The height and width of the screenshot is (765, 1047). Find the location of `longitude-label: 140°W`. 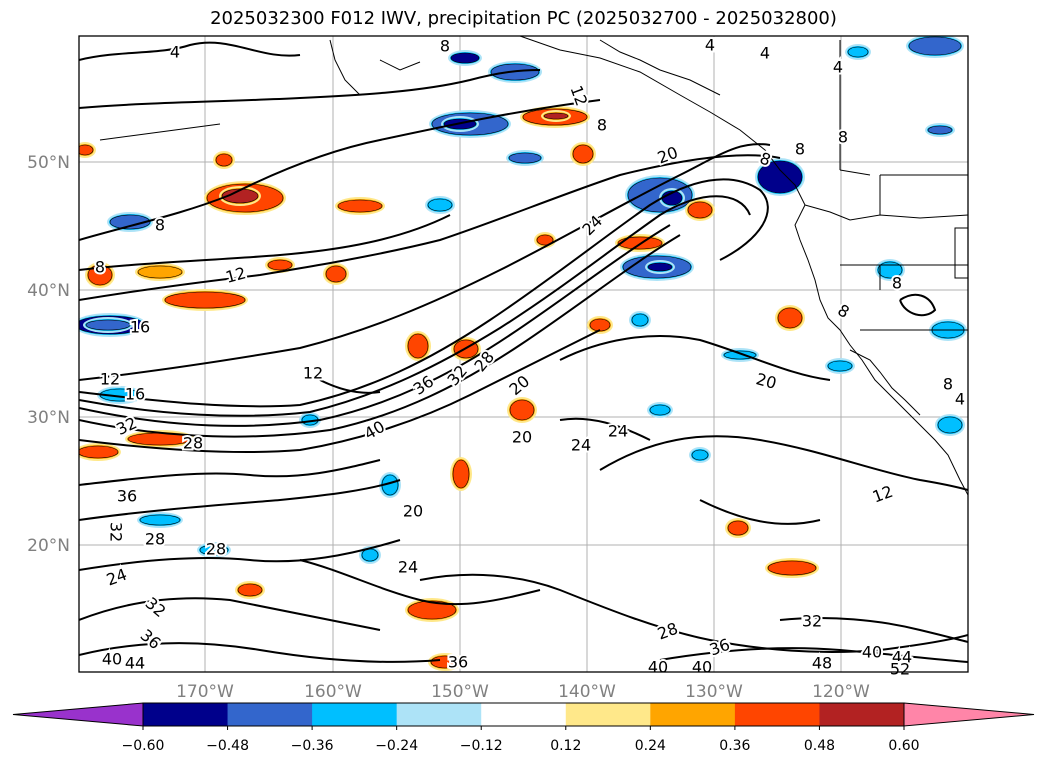

longitude-label: 140°W is located at coordinates (587, 692).